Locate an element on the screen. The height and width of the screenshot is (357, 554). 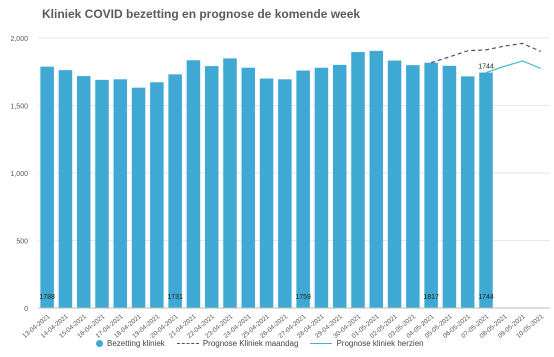
y-tick-label: 1,500 is located at coordinates (19, 107).